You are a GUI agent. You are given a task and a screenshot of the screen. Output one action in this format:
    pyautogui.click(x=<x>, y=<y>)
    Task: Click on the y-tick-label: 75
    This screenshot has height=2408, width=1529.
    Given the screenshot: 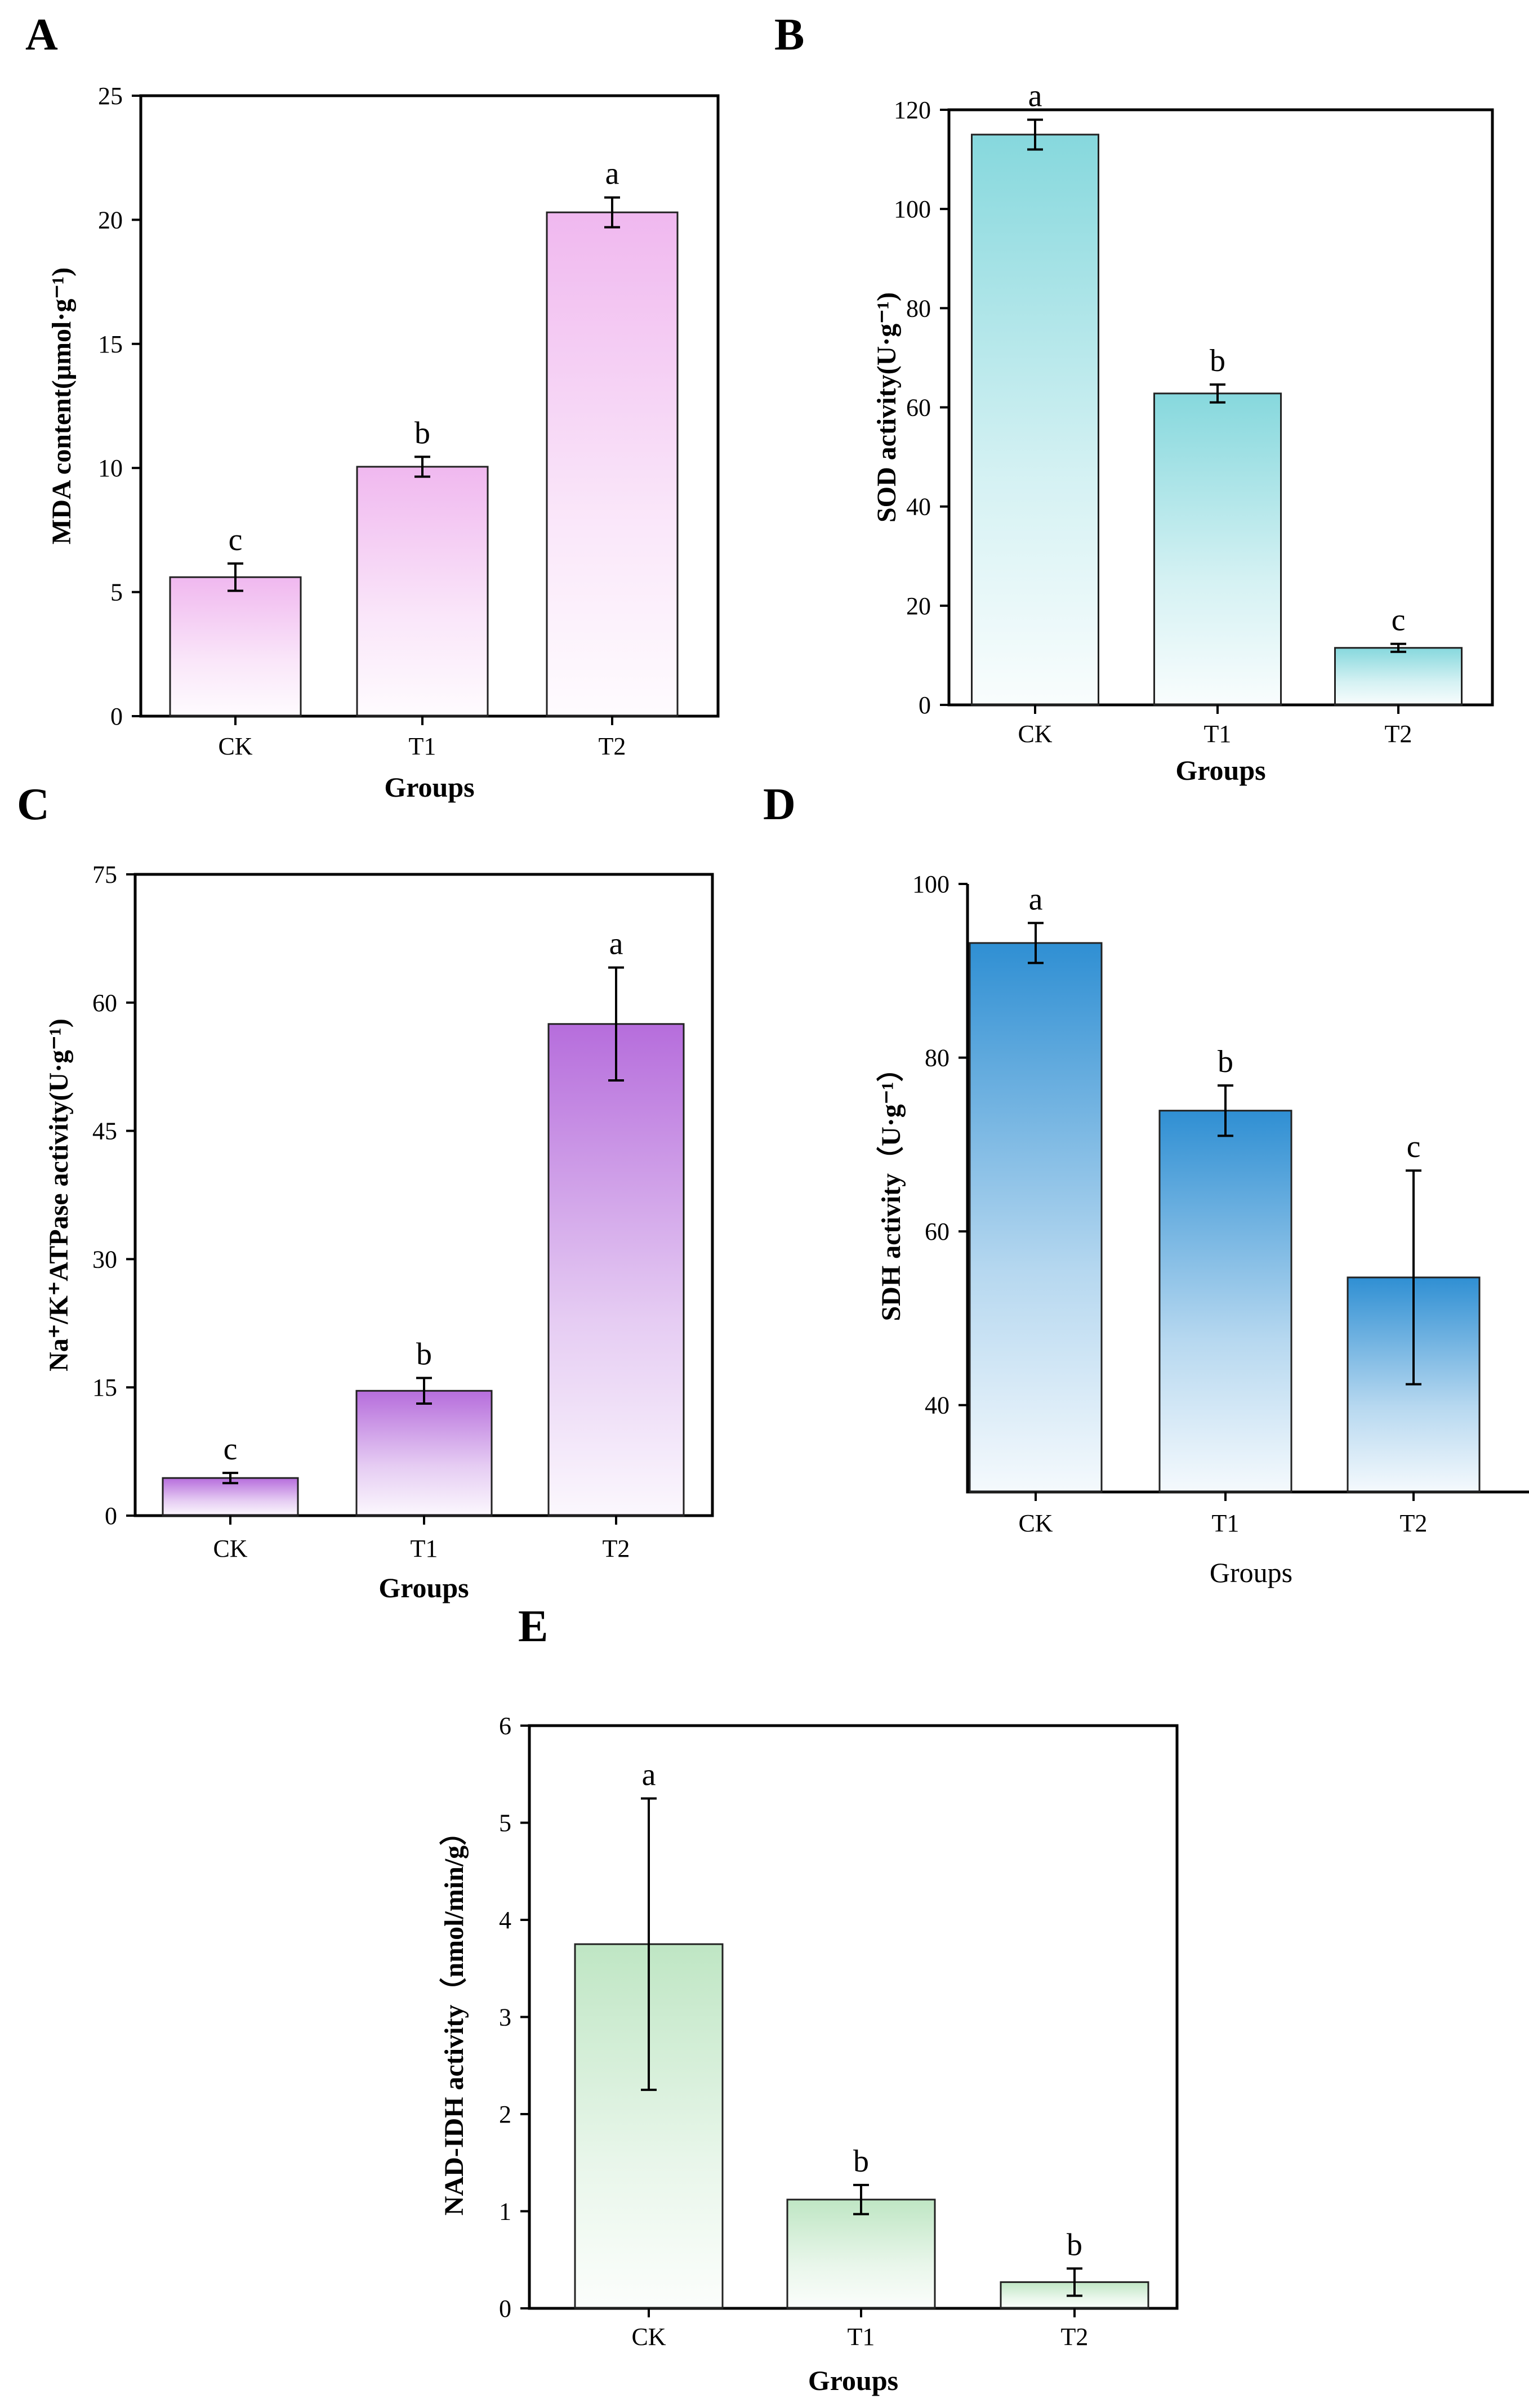 What is the action you would take?
    pyautogui.click(x=104, y=875)
    